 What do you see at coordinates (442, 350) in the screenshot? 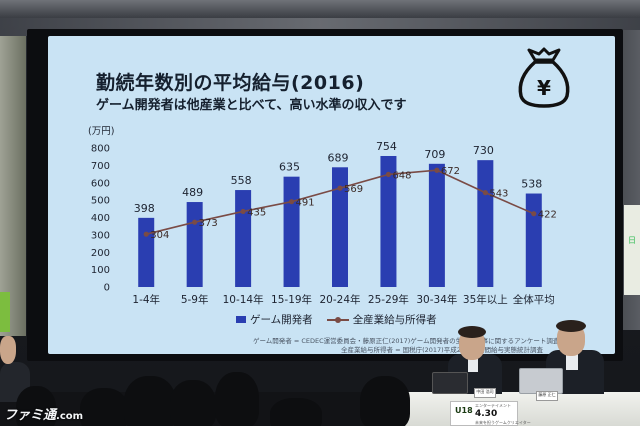
I see `source-note-2: 全産業給与所得者 = 国税庁(2017)平成28年分民間給与実態統計調査` at bounding box center [442, 350].